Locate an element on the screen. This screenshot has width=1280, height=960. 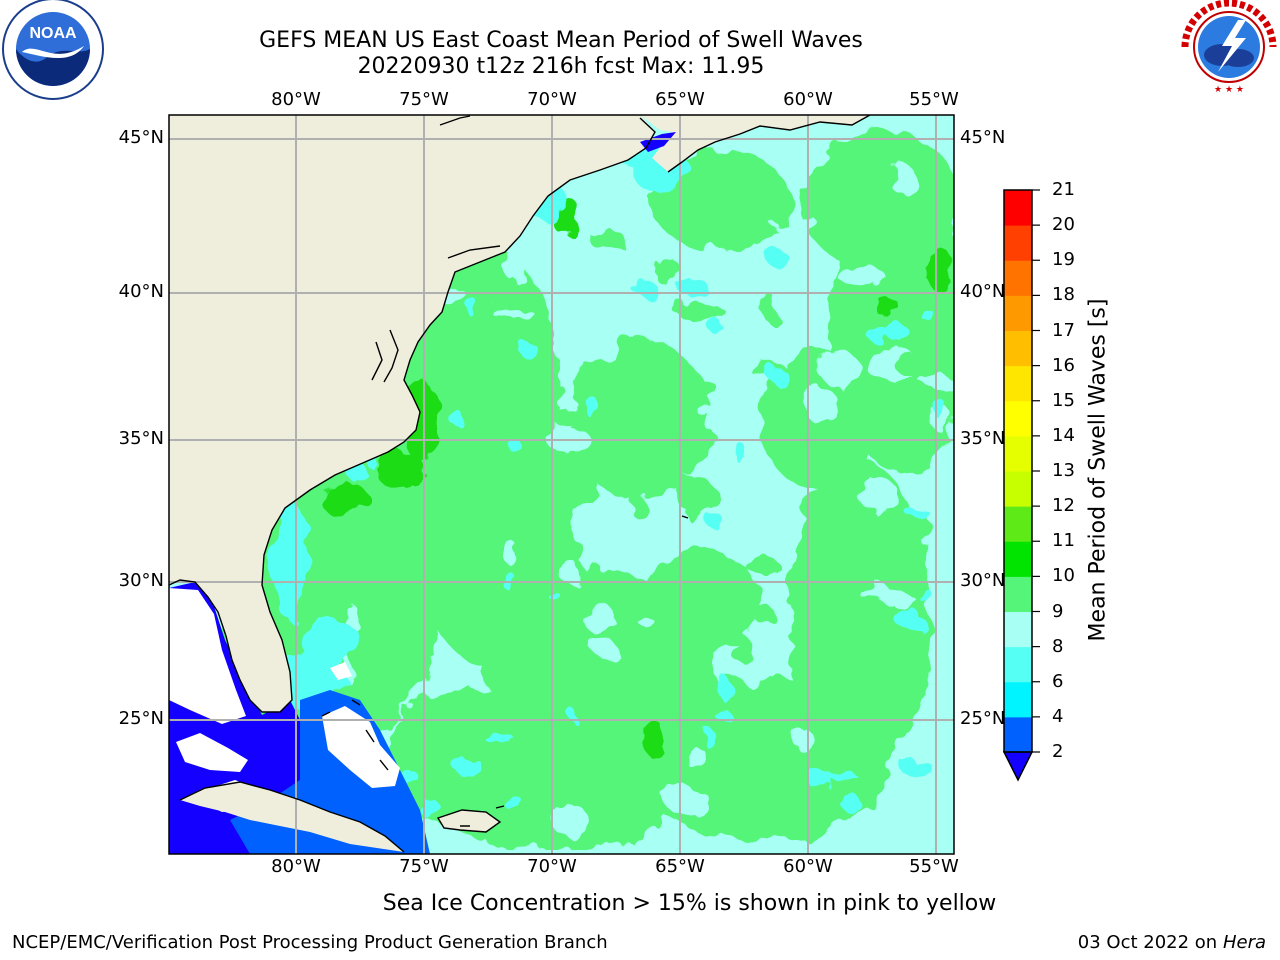
colorbar-tick-label: 17 is located at coordinates (1063, 330).